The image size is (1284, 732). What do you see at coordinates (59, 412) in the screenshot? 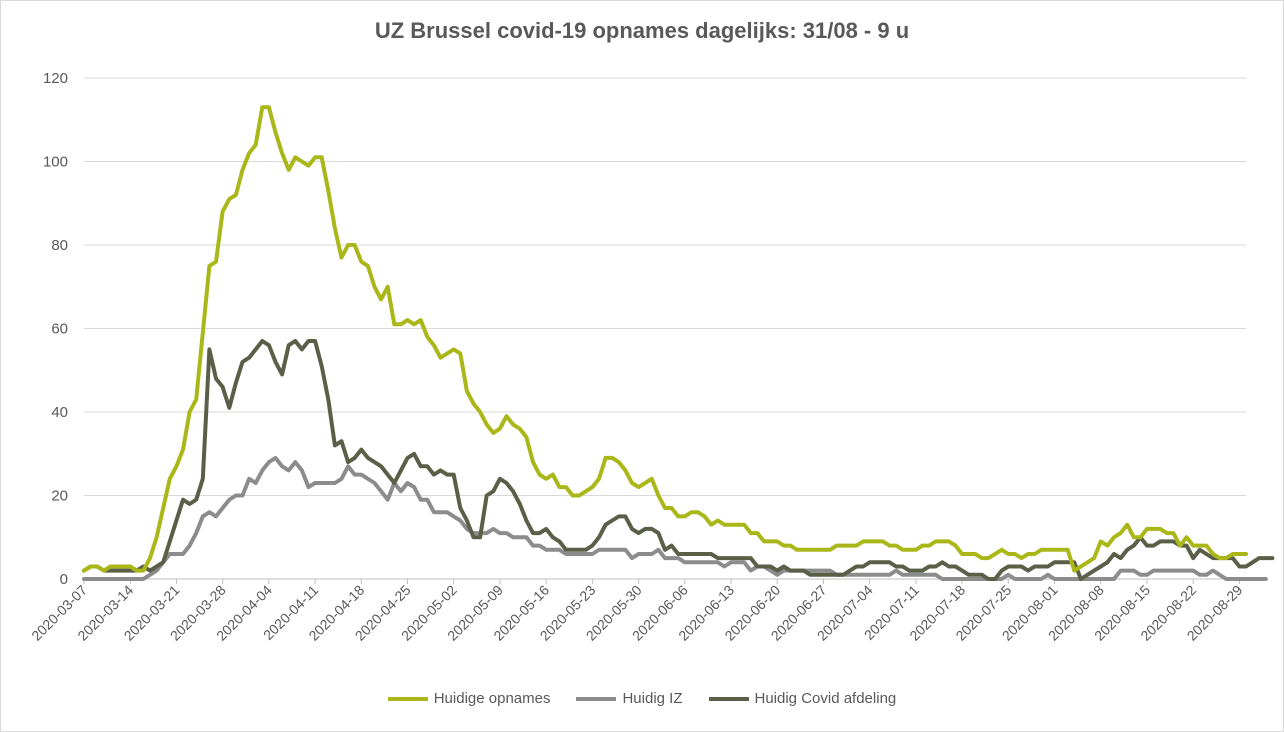
I see `y-tick-label: 40` at bounding box center [59, 412].